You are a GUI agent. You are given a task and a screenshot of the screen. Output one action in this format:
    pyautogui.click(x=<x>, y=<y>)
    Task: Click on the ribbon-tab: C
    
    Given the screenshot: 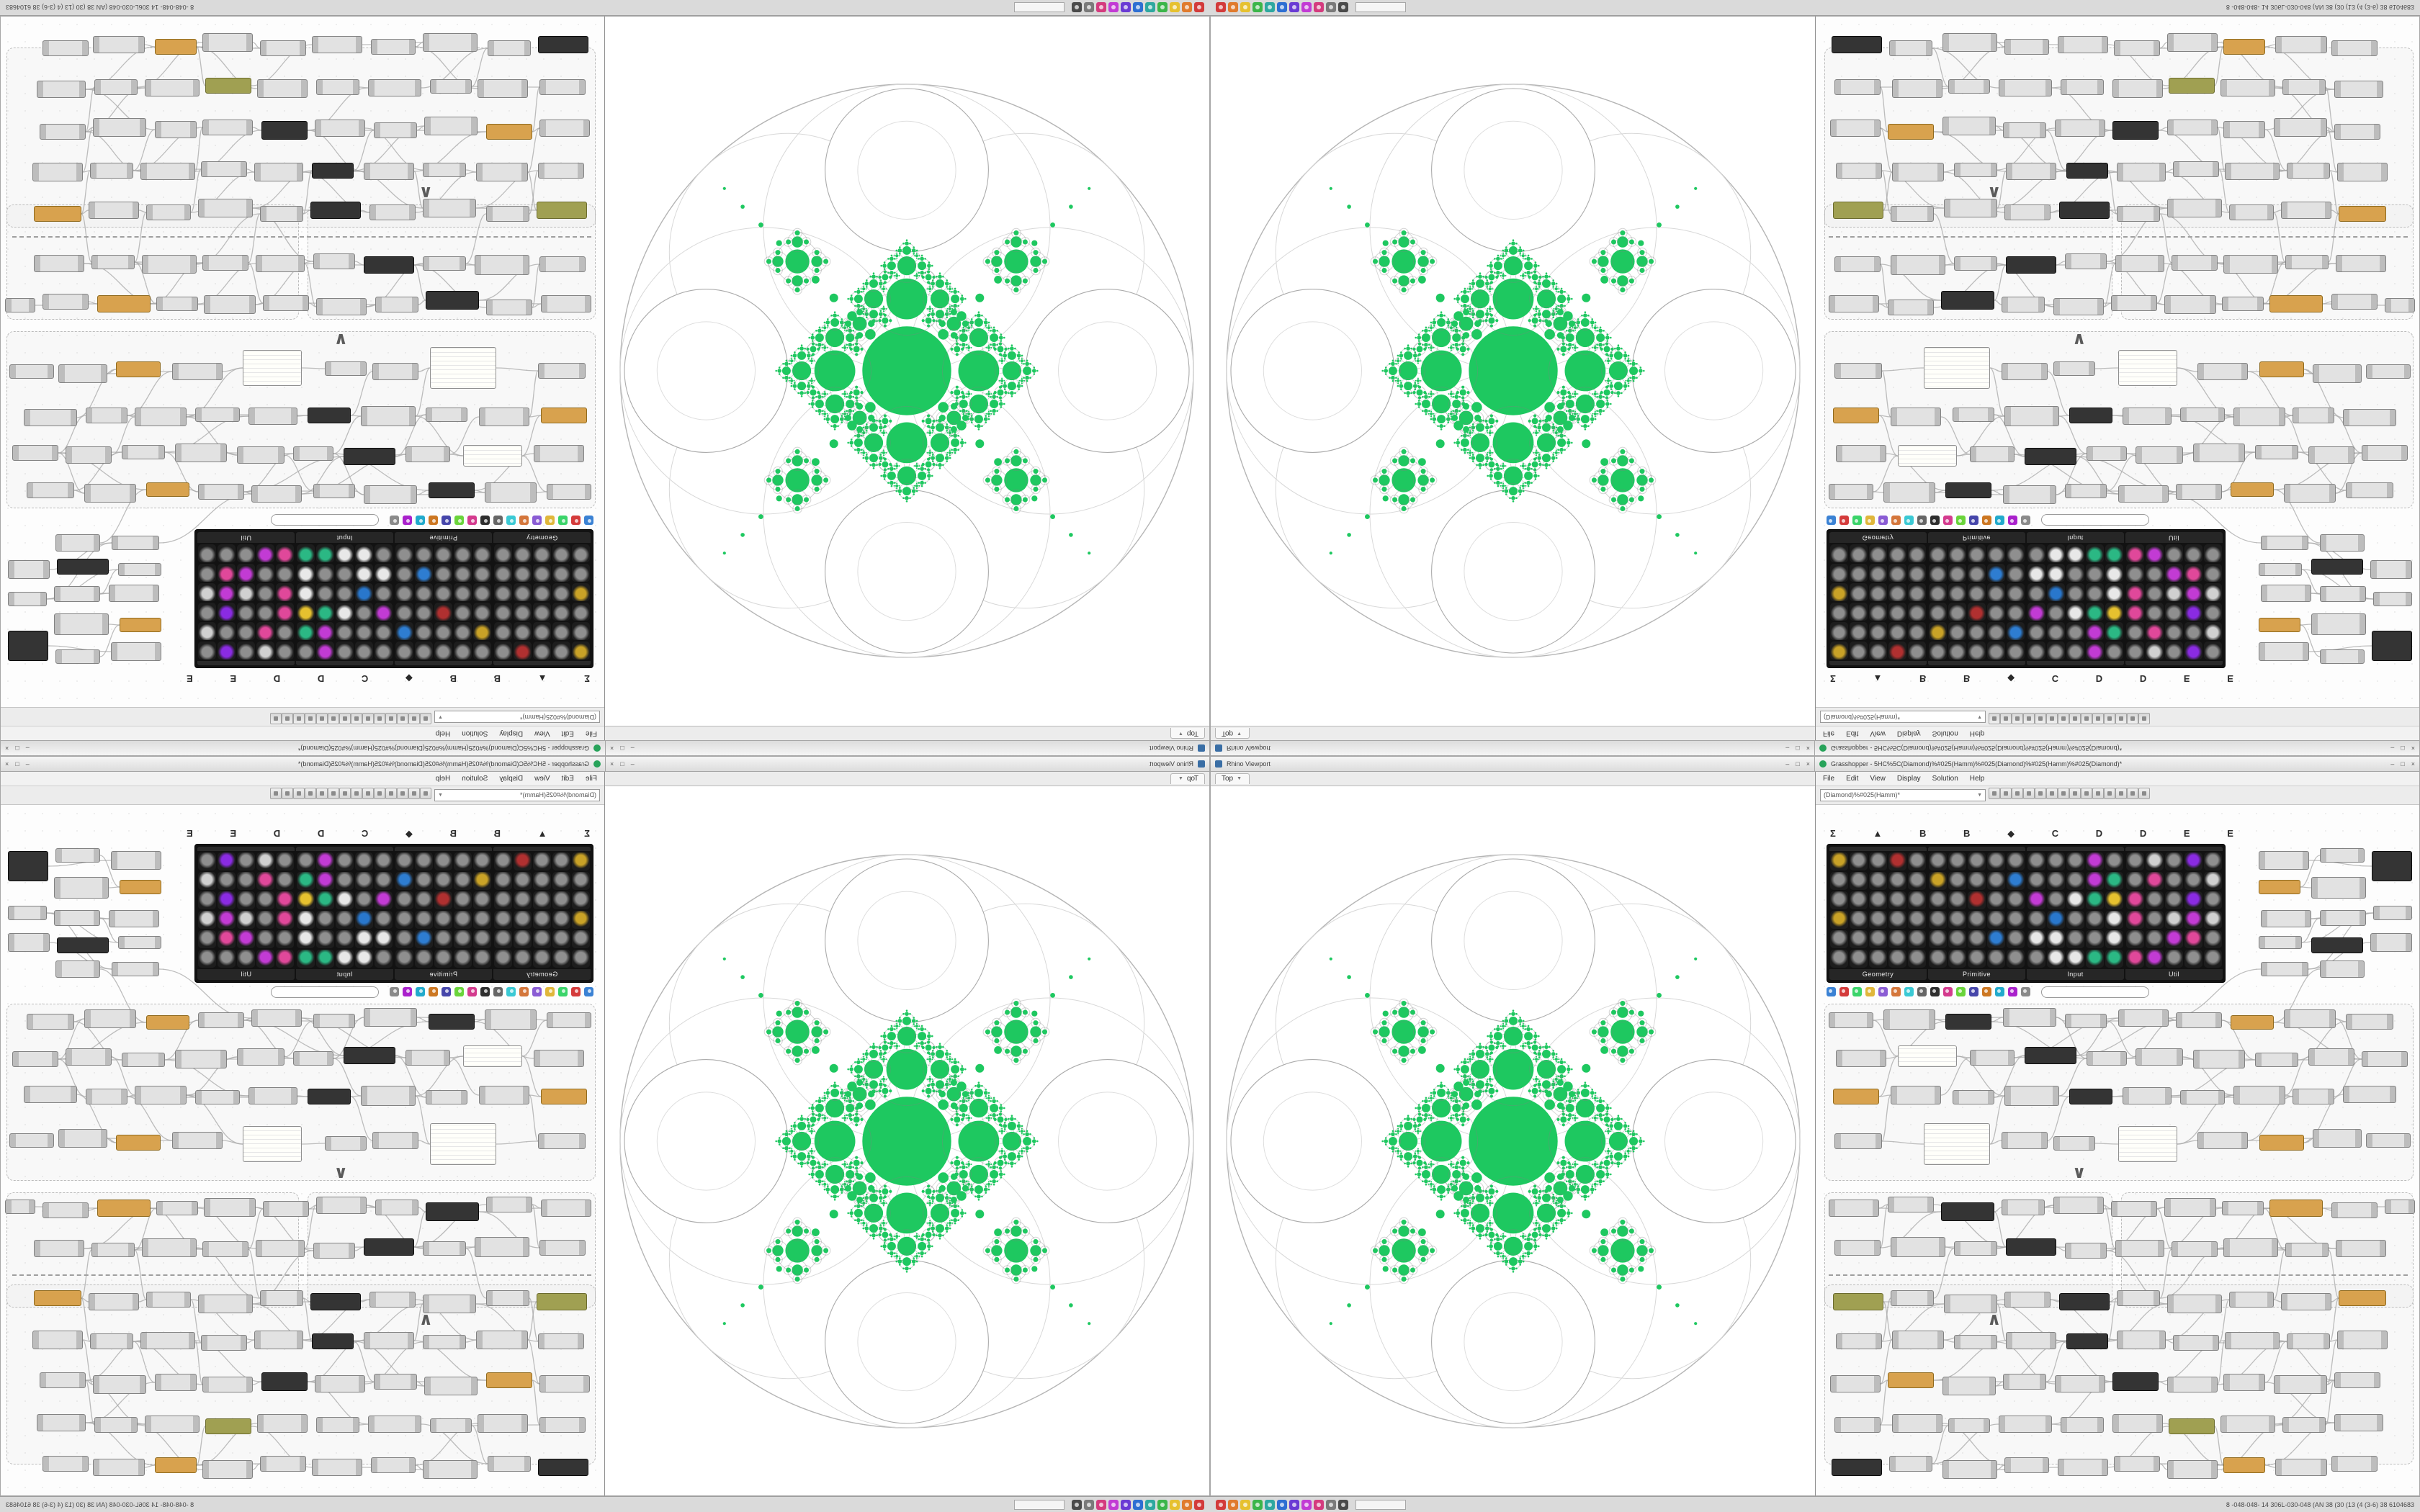 What is the action you would take?
    pyautogui.click(x=2055, y=834)
    